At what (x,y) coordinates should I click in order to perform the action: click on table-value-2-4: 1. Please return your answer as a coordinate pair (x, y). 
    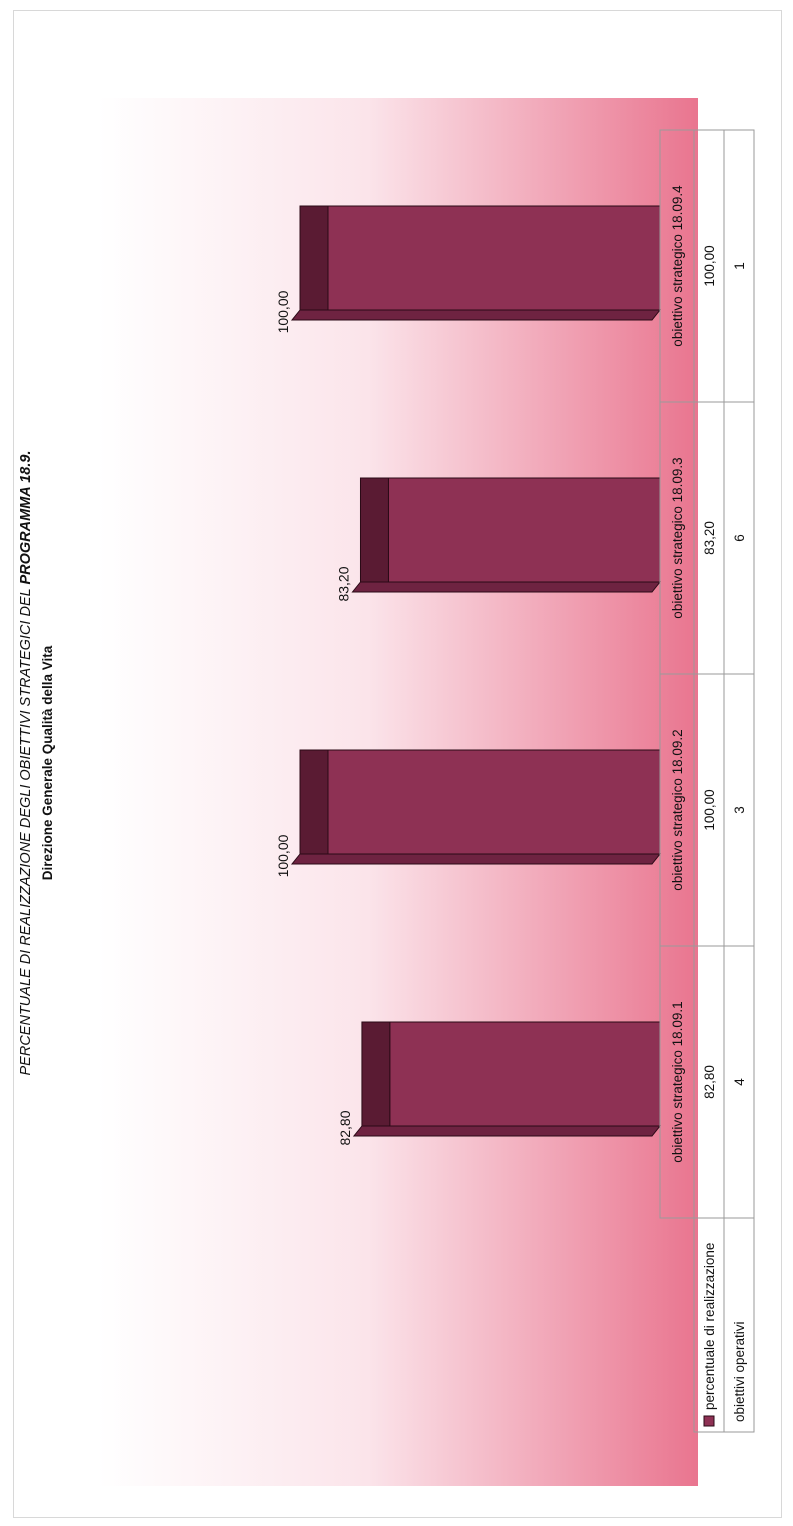
    Looking at the image, I should click on (739, 266).